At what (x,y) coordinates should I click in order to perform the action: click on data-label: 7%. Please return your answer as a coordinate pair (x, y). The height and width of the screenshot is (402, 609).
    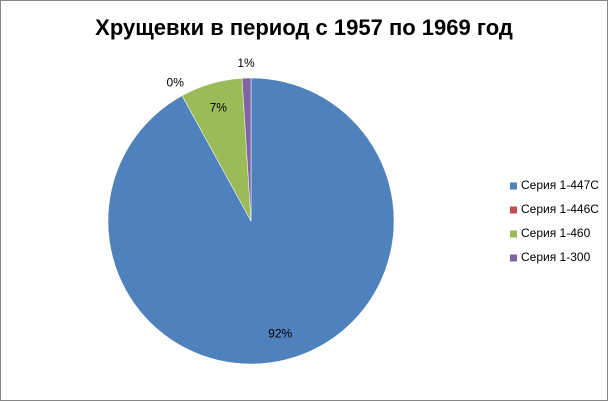
    Looking at the image, I should click on (219, 108).